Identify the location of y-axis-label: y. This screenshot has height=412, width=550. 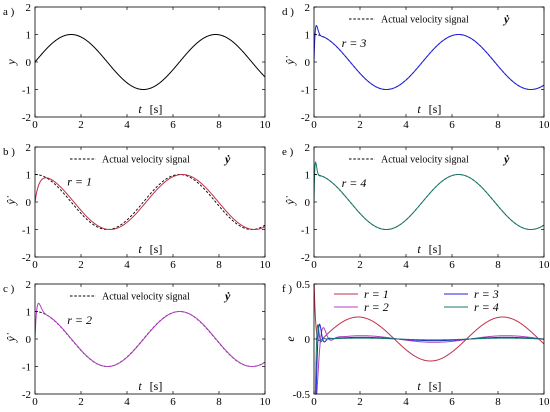
(11, 62).